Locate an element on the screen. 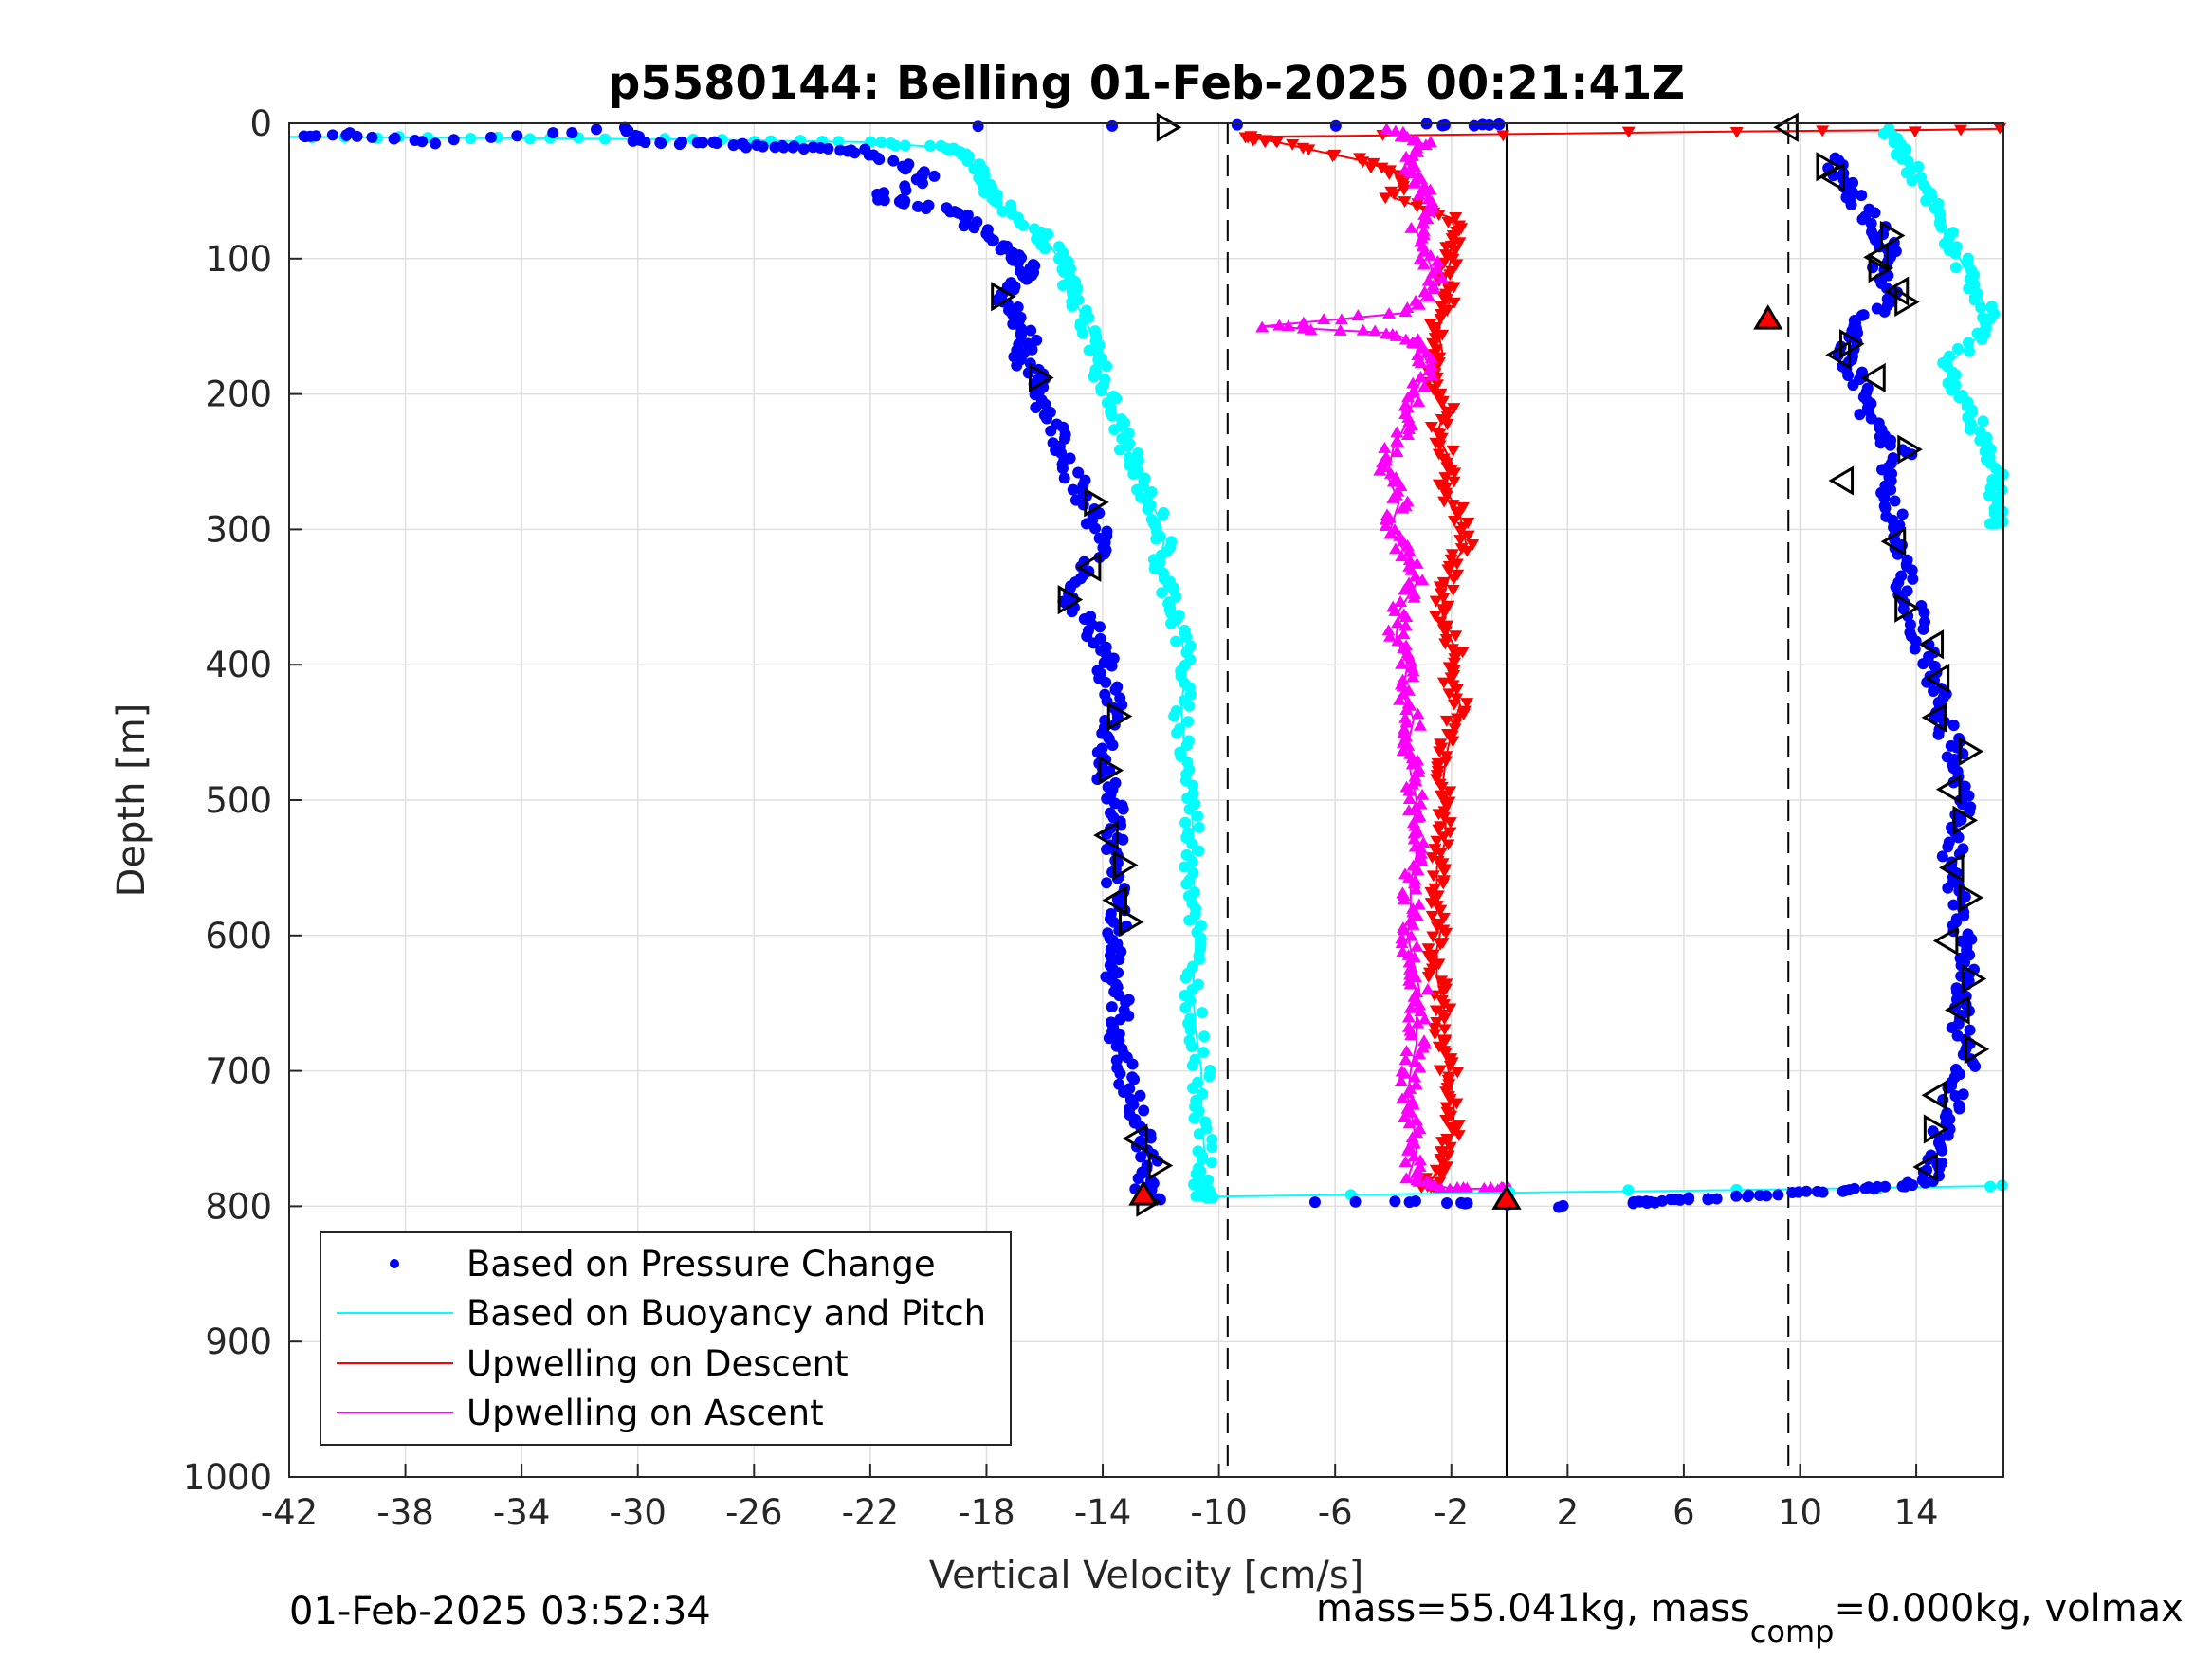 The image size is (2212, 1659). x-tick-label: -30 is located at coordinates (638, 1512).